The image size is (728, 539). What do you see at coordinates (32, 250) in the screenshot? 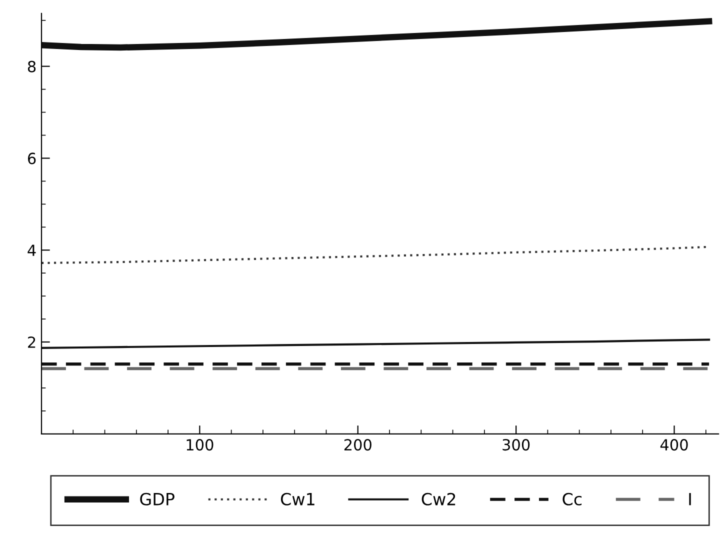
I see `y-tick-label: 4` at bounding box center [32, 250].